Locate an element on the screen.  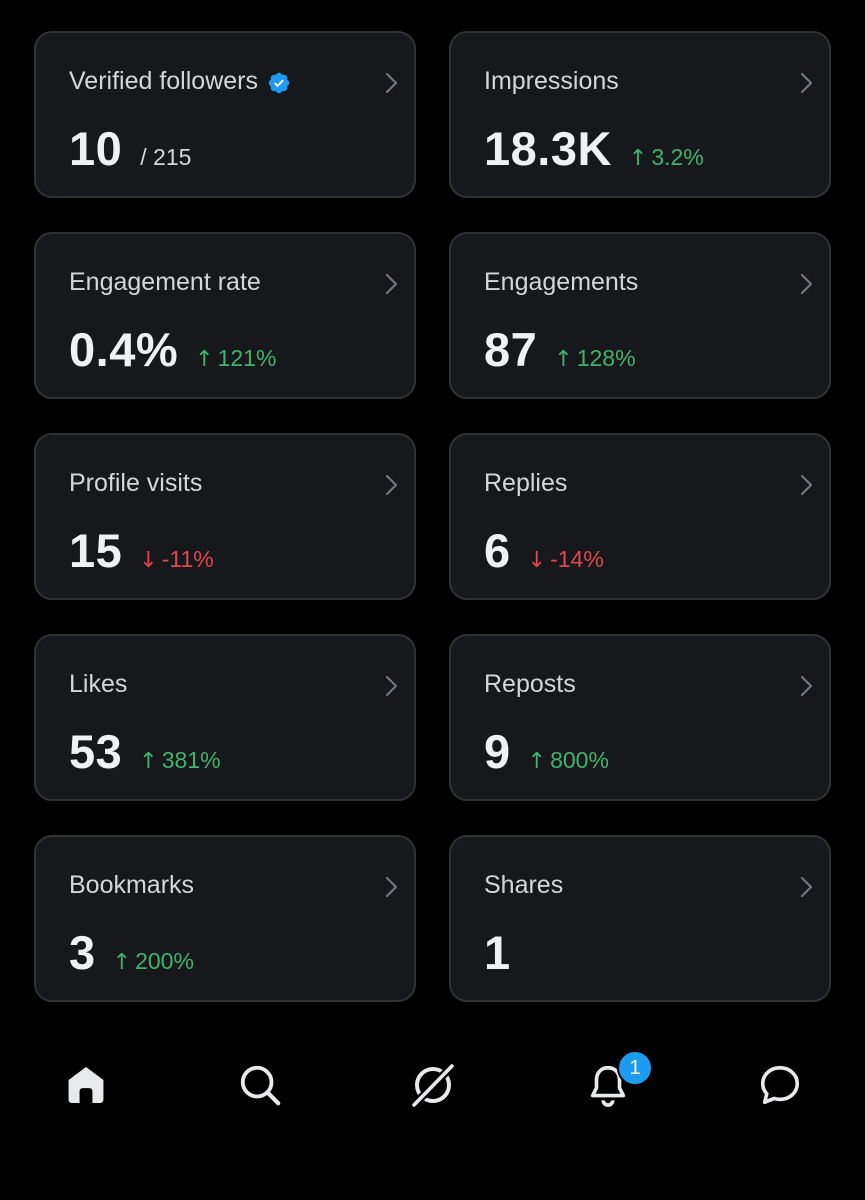
grok-icon is located at coordinates (433, 1085).